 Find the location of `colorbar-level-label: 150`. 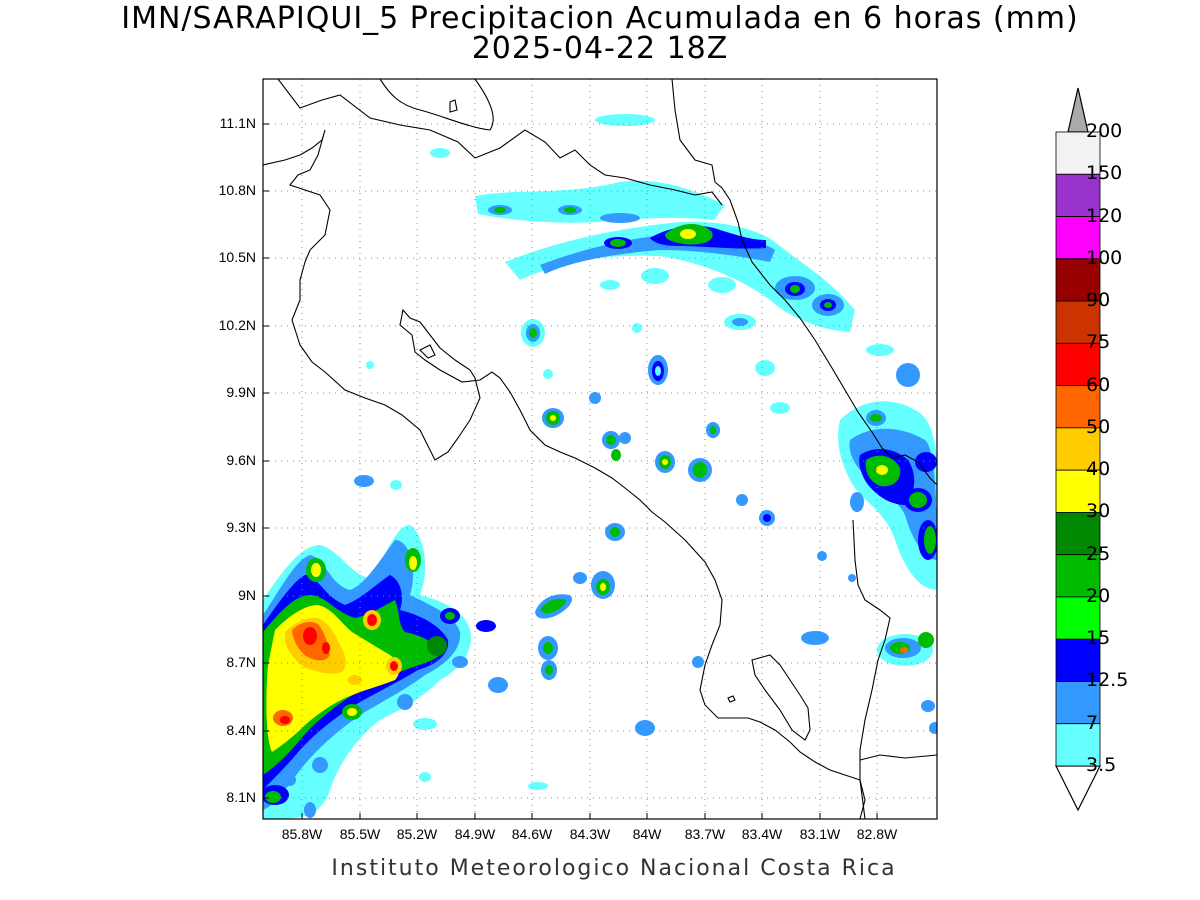

colorbar-level-label: 150 is located at coordinates (1104, 173).